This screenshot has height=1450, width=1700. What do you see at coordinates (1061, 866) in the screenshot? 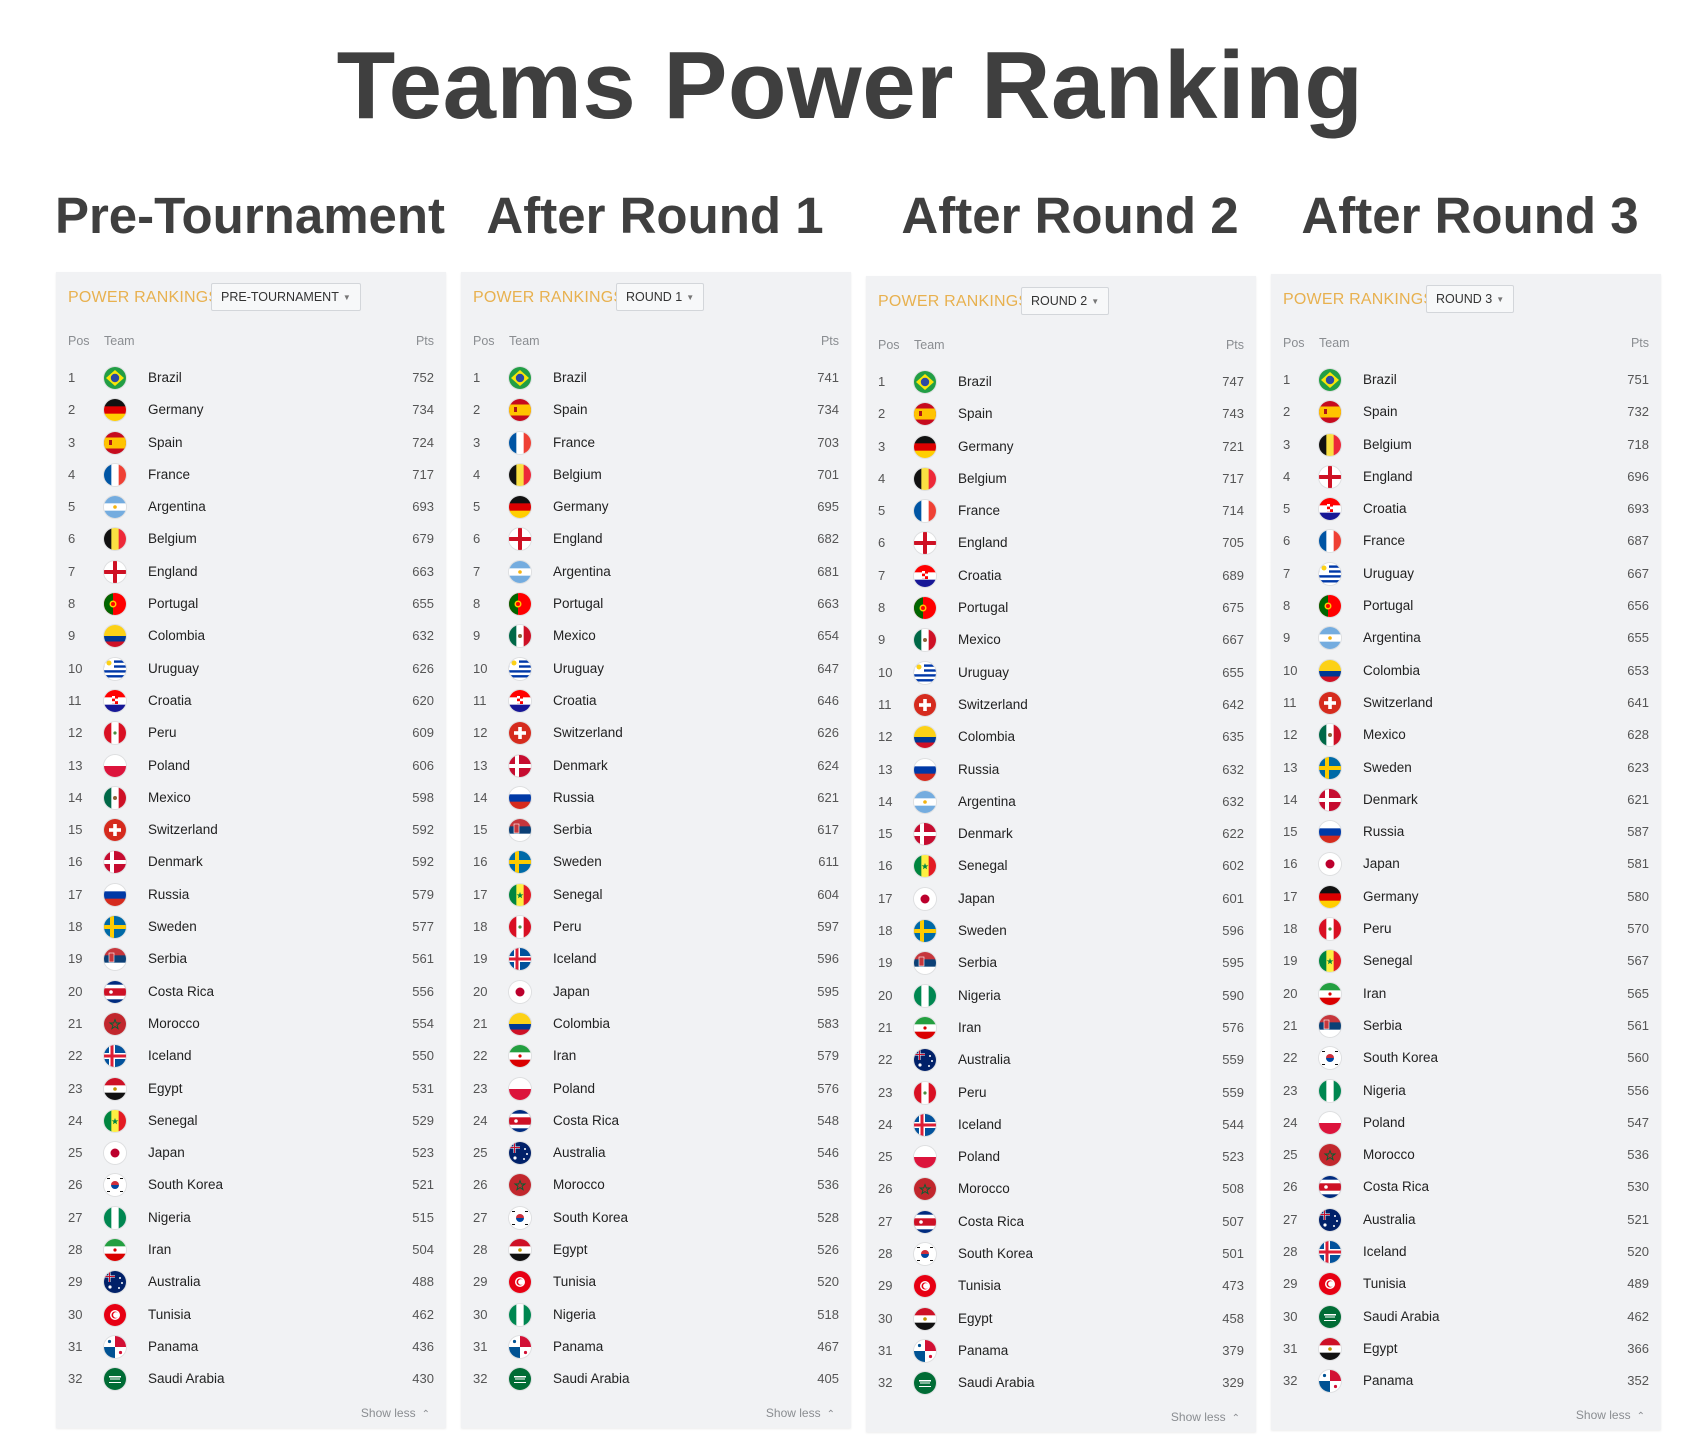
I see `ranking-row: 16 Senegal 602` at bounding box center [1061, 866].